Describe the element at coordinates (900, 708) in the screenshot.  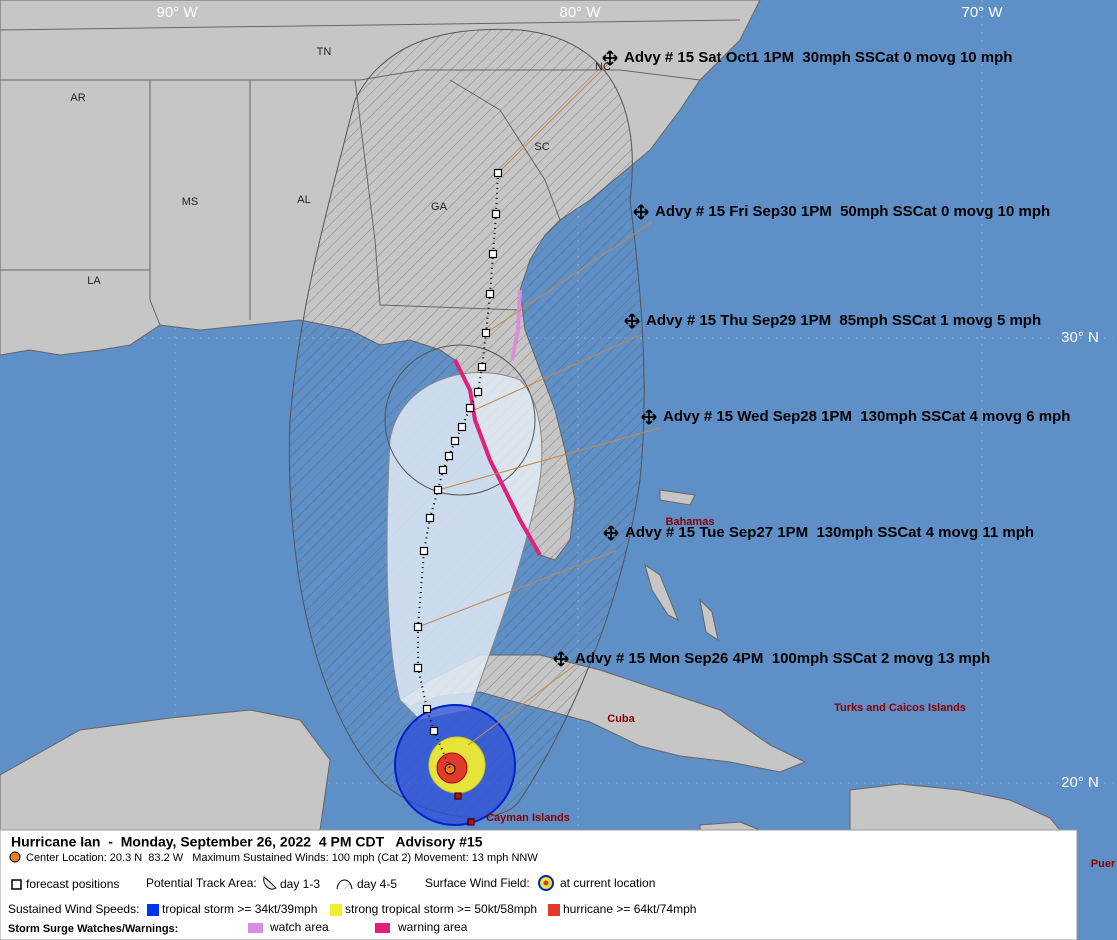
I see `place-label: Turks and Caicos Islands` at that location.